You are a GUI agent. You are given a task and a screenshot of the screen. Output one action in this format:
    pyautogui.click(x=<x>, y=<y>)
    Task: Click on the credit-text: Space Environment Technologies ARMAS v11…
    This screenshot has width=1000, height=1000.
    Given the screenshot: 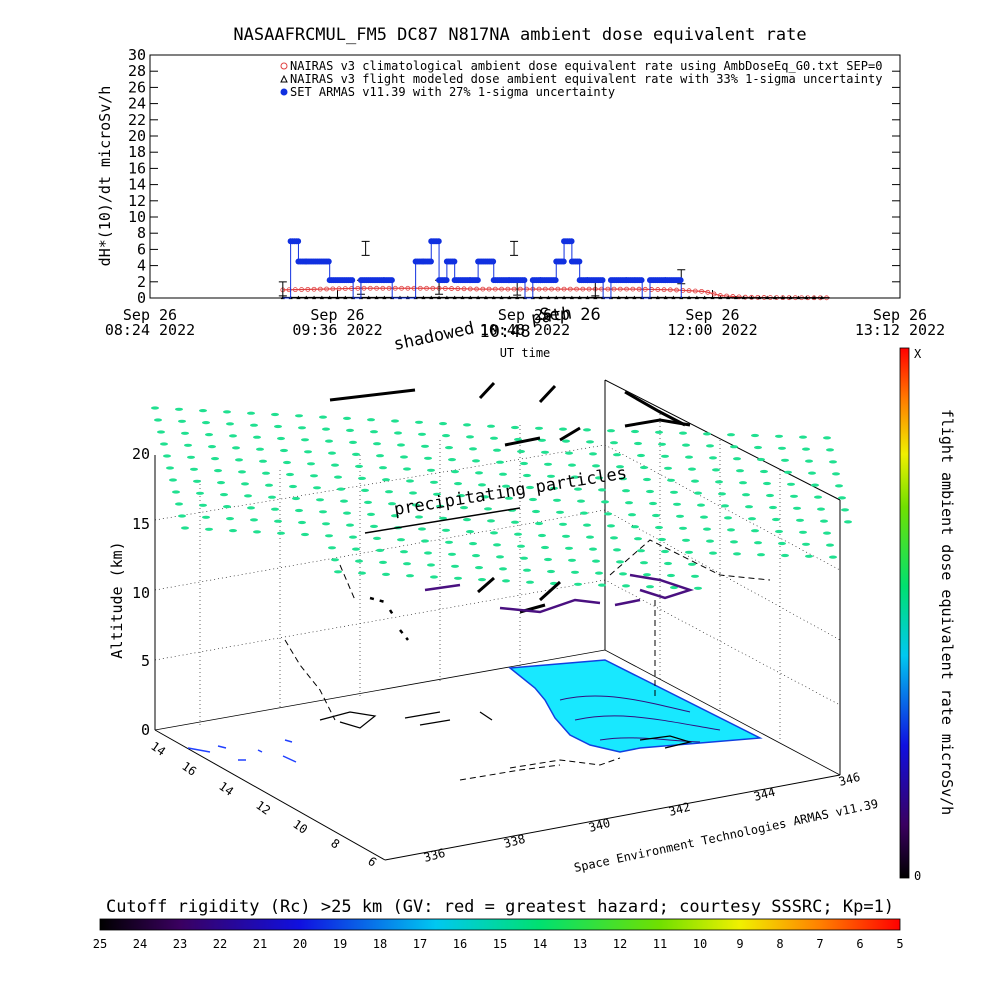 What is the action you would take?
    pyautogui.click(x=726, y=836)
    